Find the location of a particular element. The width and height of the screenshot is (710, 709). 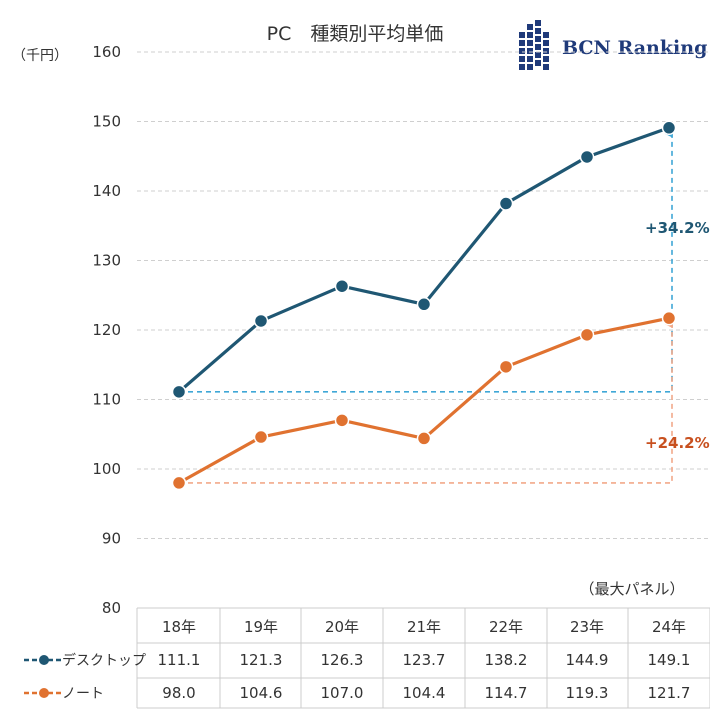

table-value: 111.1 is located at coordinates (179, 660).